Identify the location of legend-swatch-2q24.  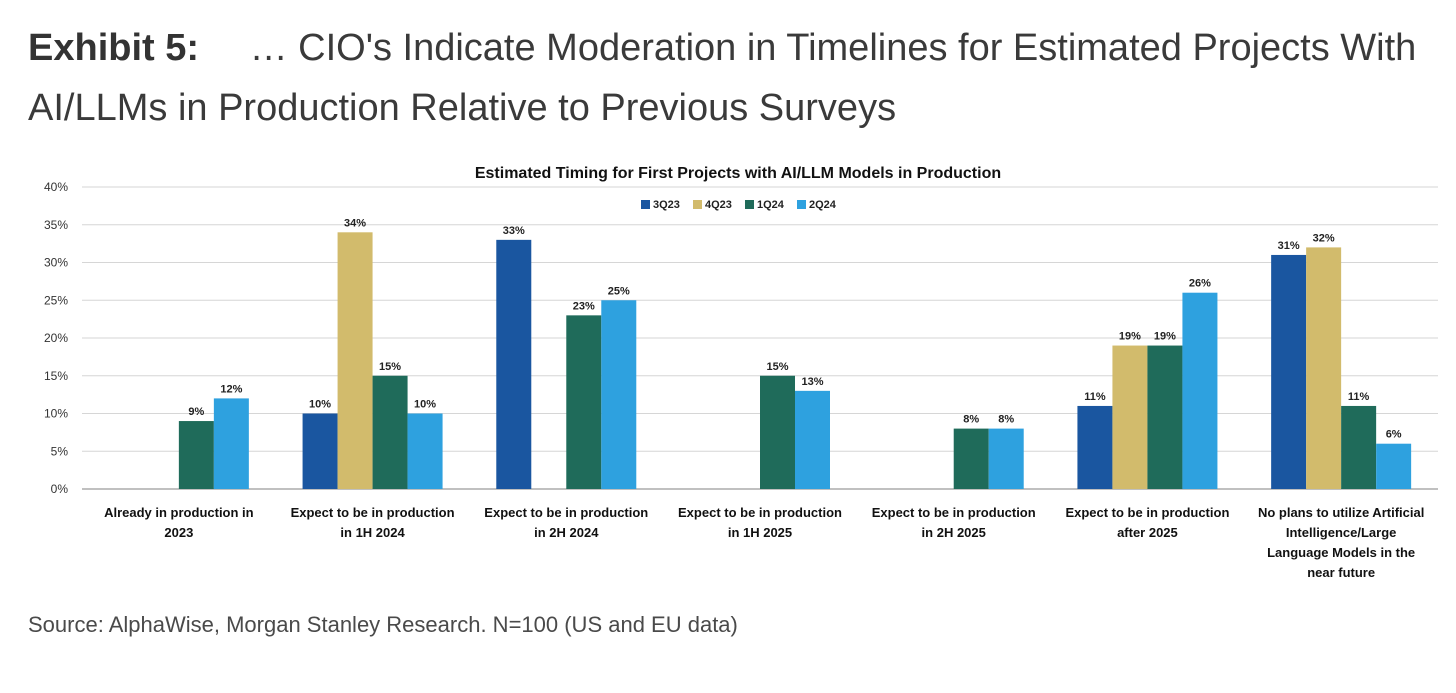
(801, 204).